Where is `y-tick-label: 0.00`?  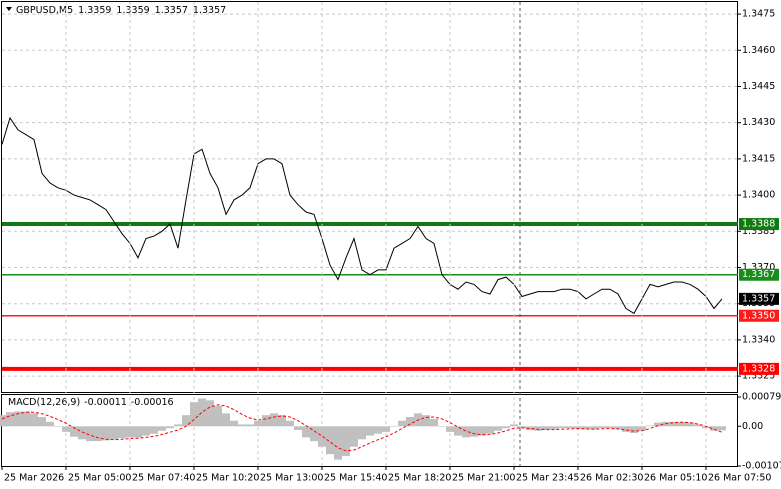
y-tick-label: 0.00 is located at coordinates (752, 426).